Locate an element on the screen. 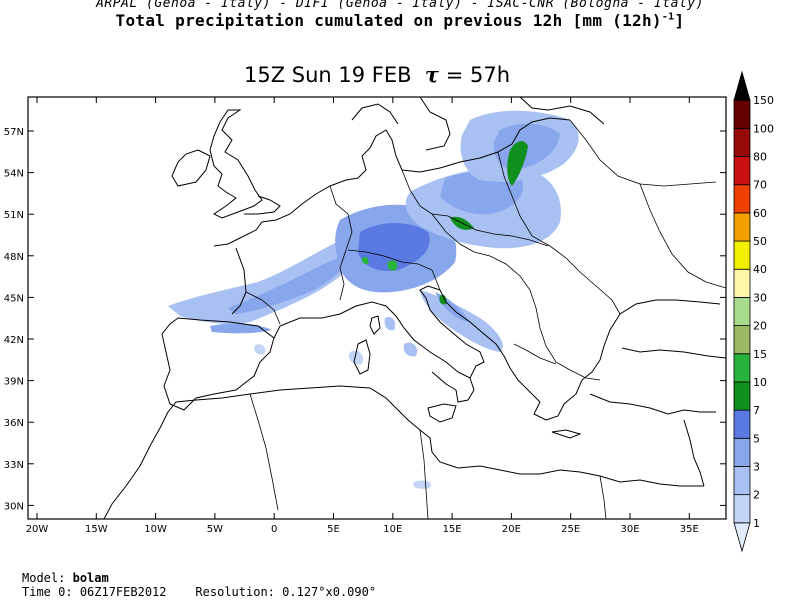  lat-label: 57N is located at coordinates (14, 132).